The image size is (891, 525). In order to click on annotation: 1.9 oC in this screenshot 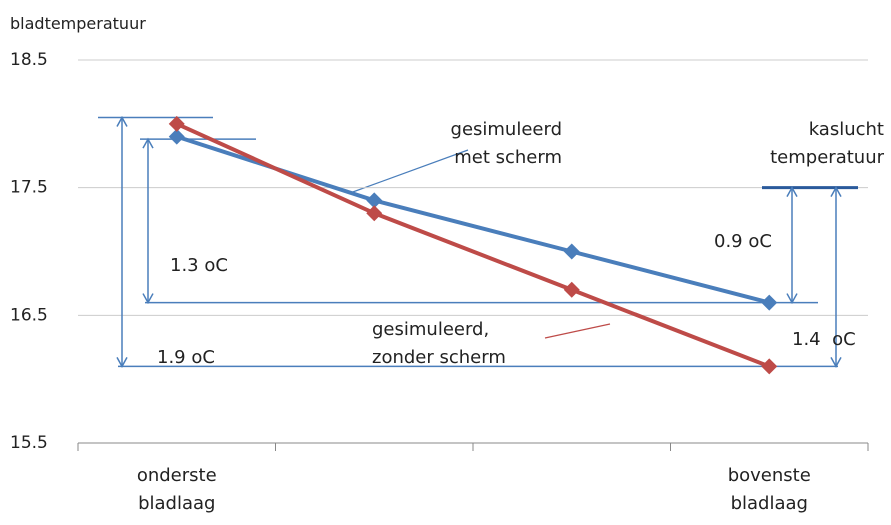, I will do `click(186, 357)`.